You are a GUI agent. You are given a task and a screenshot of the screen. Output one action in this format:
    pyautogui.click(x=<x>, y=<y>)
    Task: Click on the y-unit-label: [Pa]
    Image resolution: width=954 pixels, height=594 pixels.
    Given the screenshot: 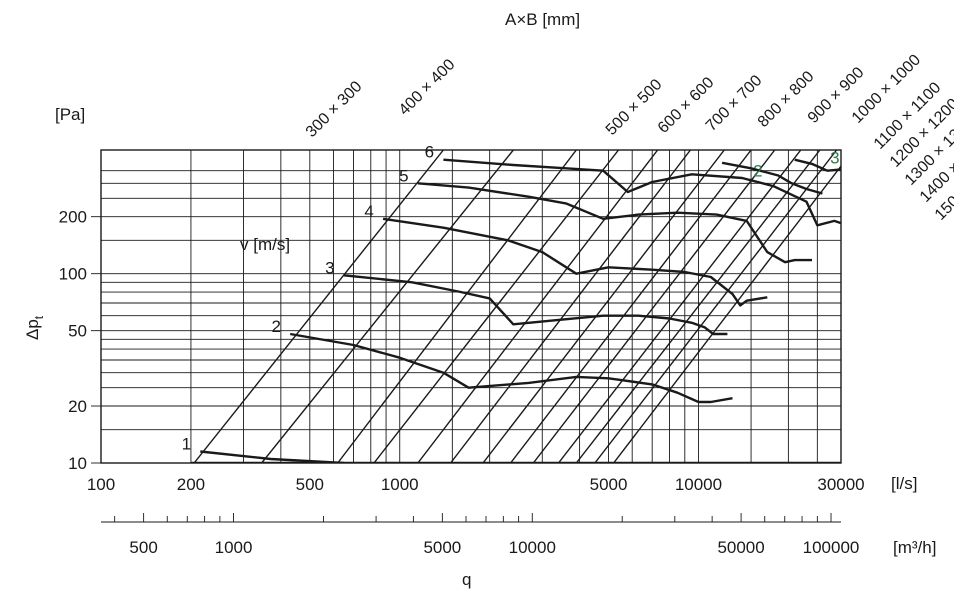 What is the action you would take?
    pyautogui.click(x=70, y=114)
    